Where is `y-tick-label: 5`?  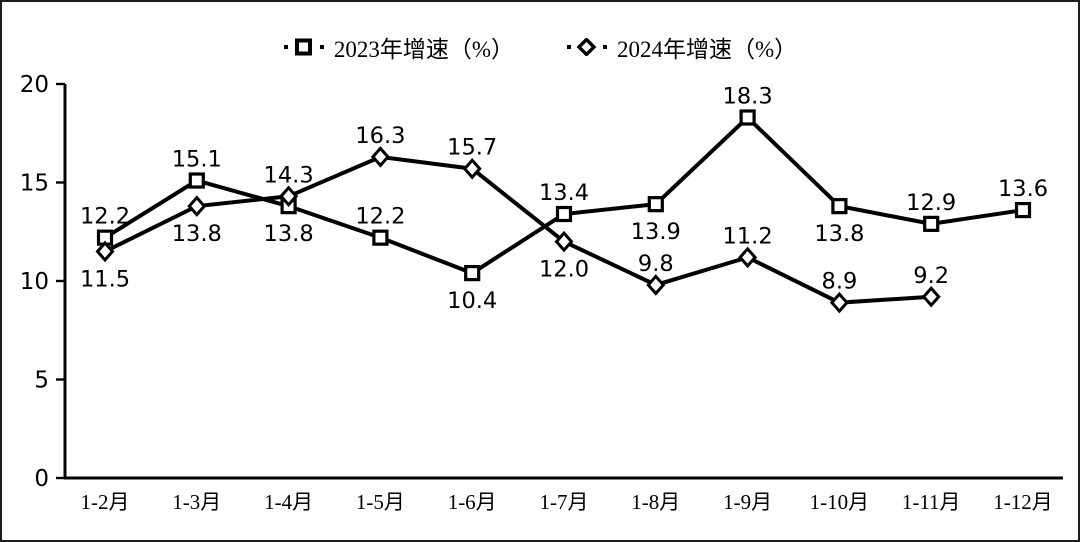 y-tick-label: 5 is located at coordinates (41, 381).